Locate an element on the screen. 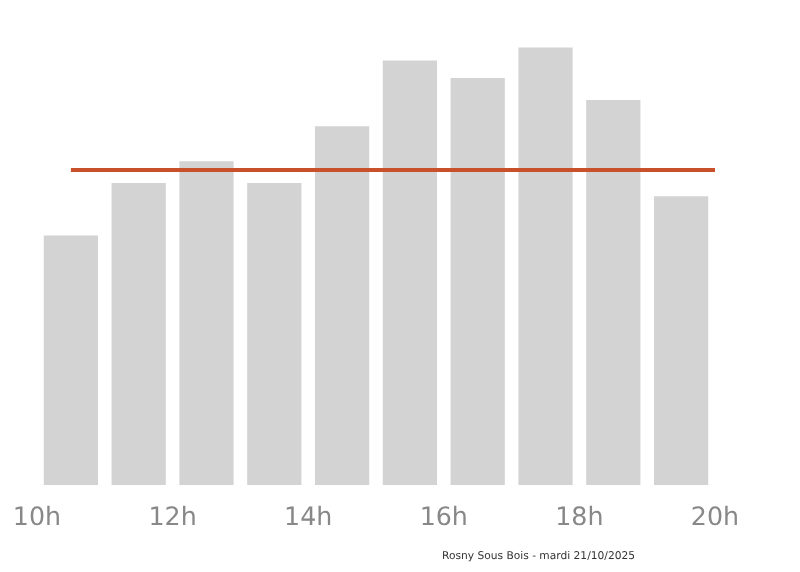 Image resolution: width=800 pixels, height=572 pixels. x-tick-label: 16h is located at coordinates (443, 516).